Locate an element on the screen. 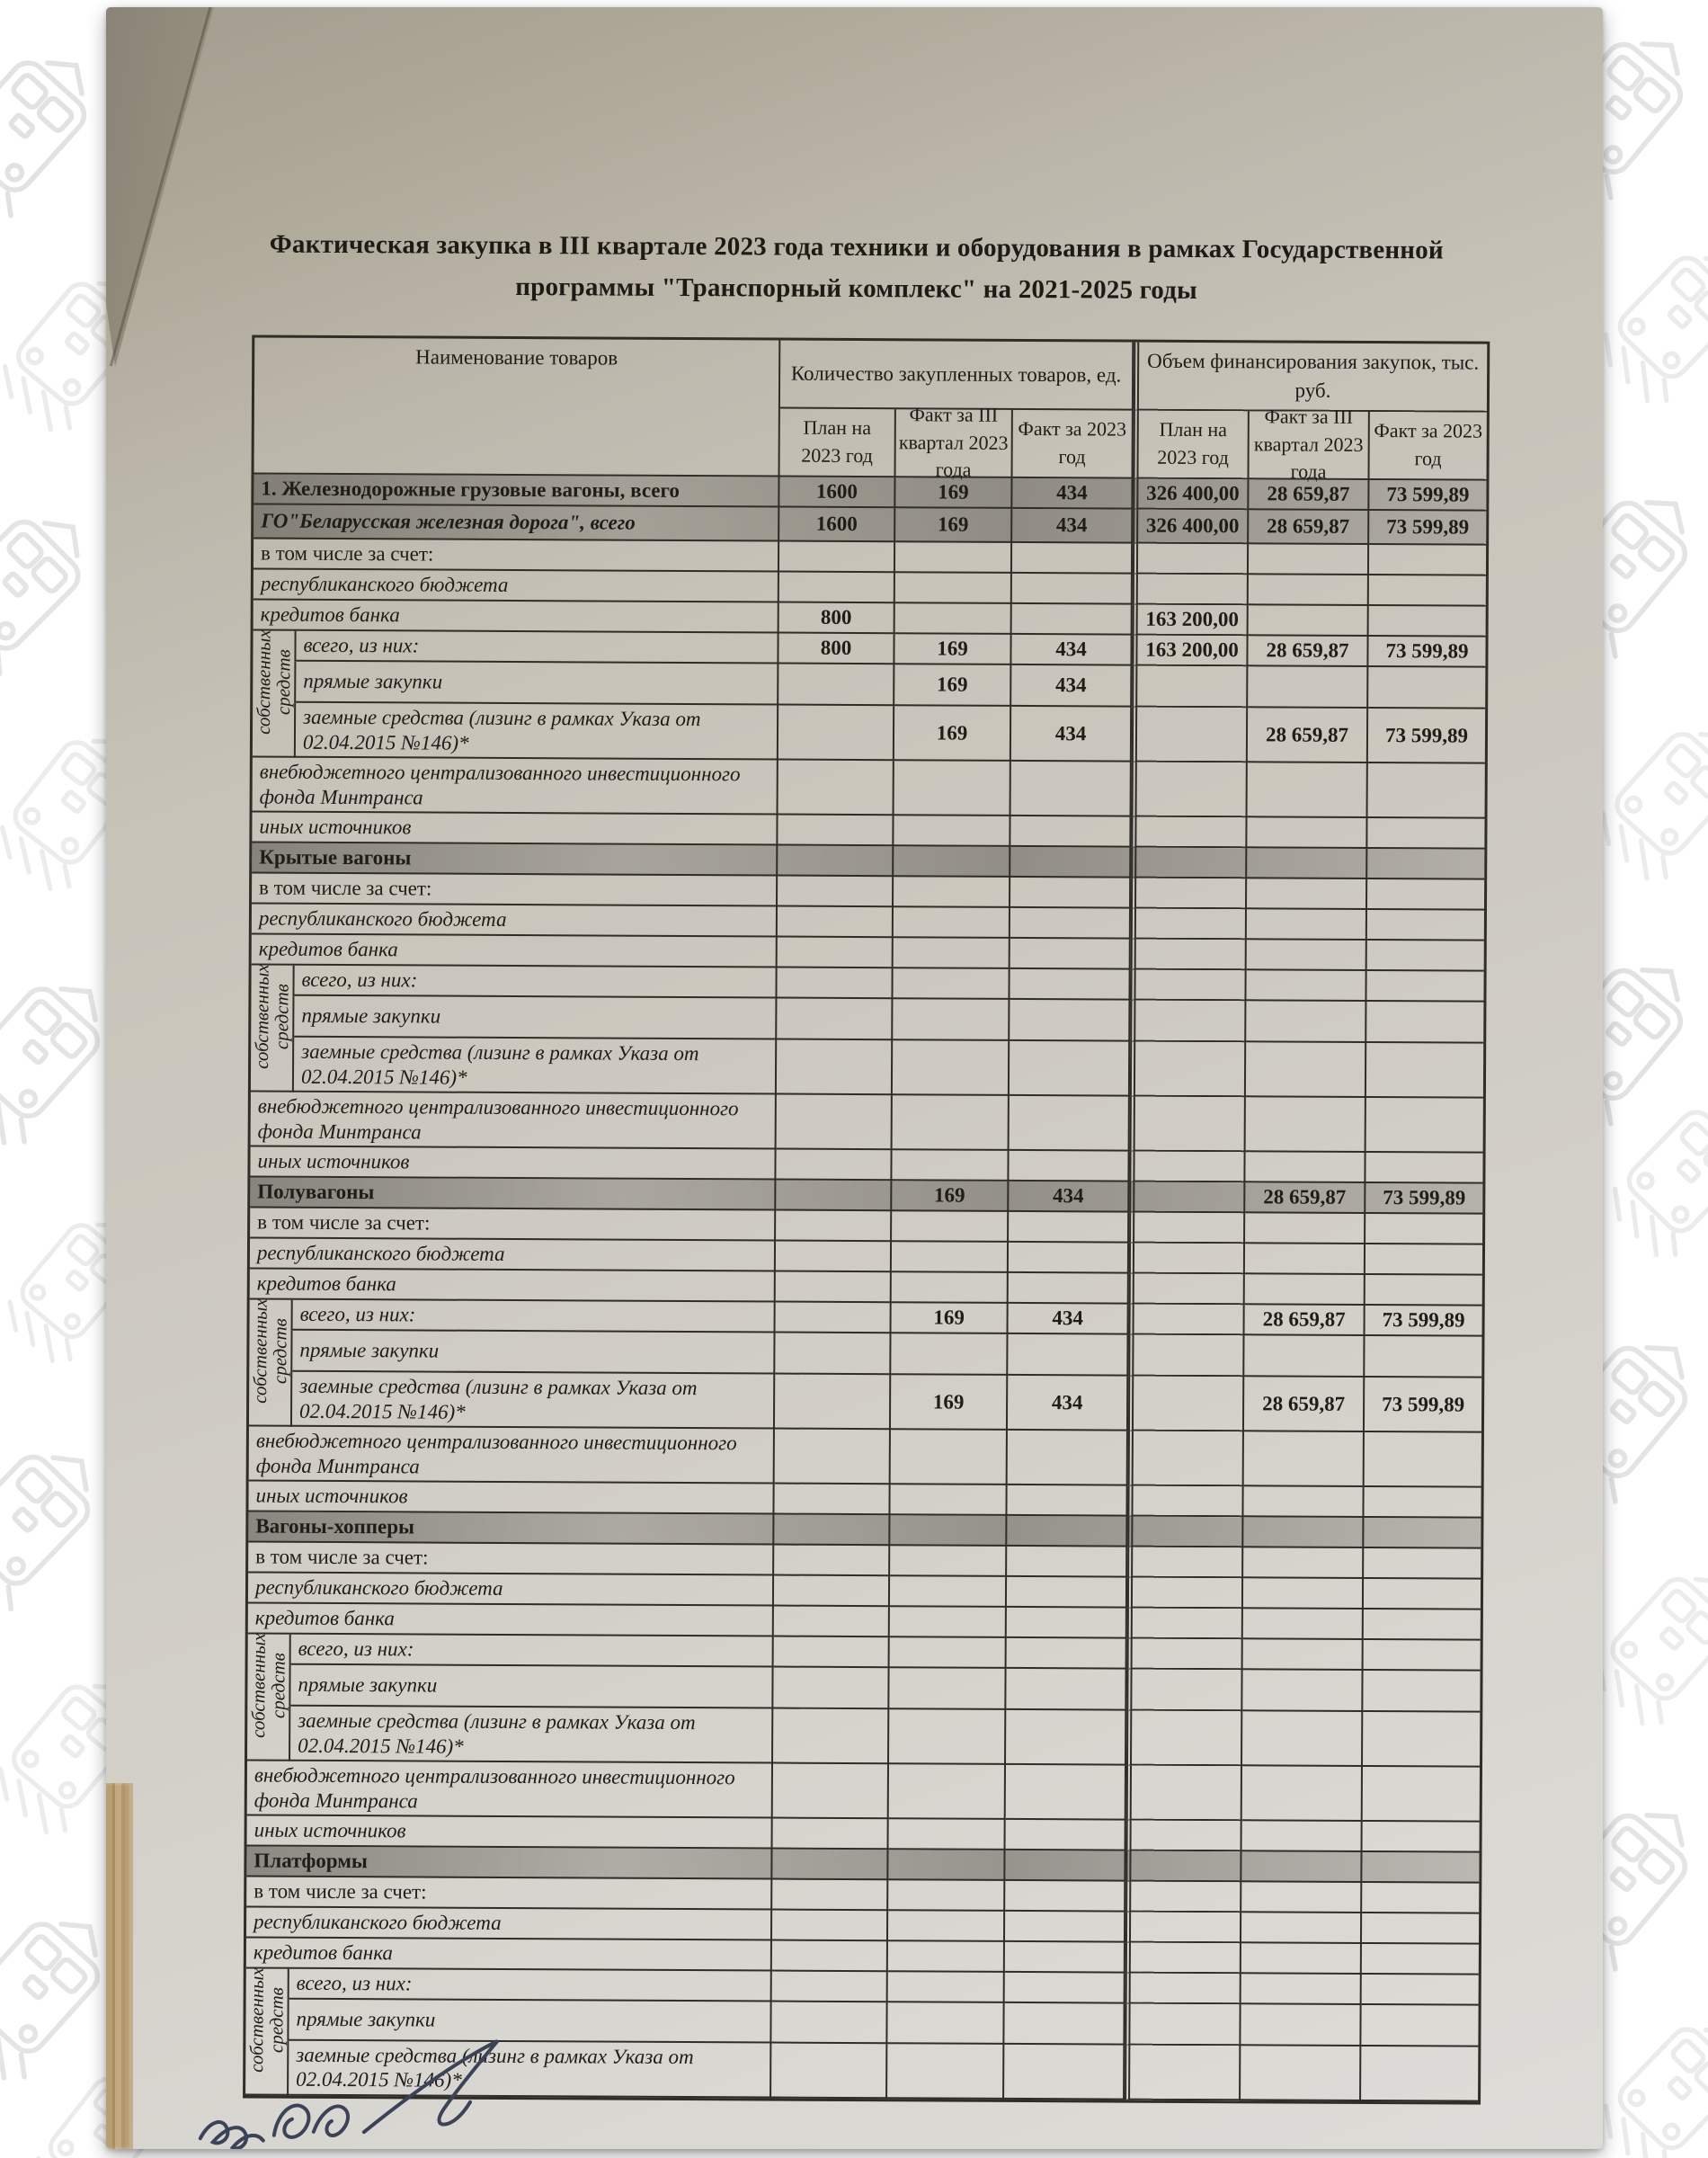  cell: 163 200,00 is located at coordinates (1190, 651).